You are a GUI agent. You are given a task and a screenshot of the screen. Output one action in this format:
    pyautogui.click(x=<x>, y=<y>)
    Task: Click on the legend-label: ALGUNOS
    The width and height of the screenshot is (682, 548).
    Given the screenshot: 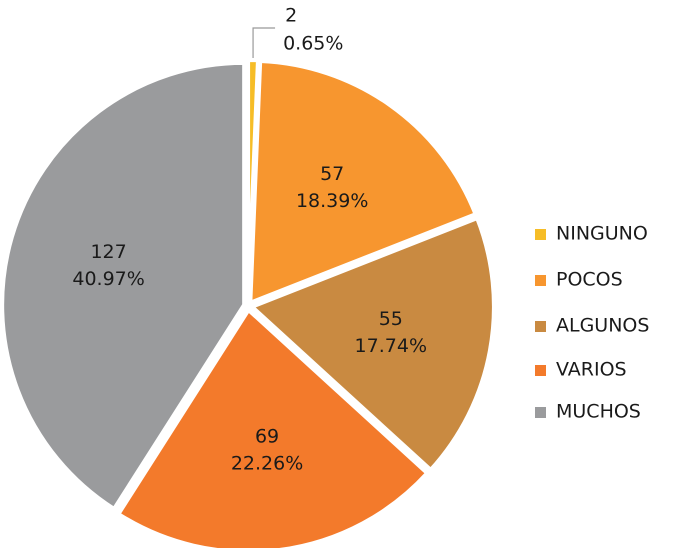 What is the action you would take?
    pyautogui.click(x=602, y=326)
    